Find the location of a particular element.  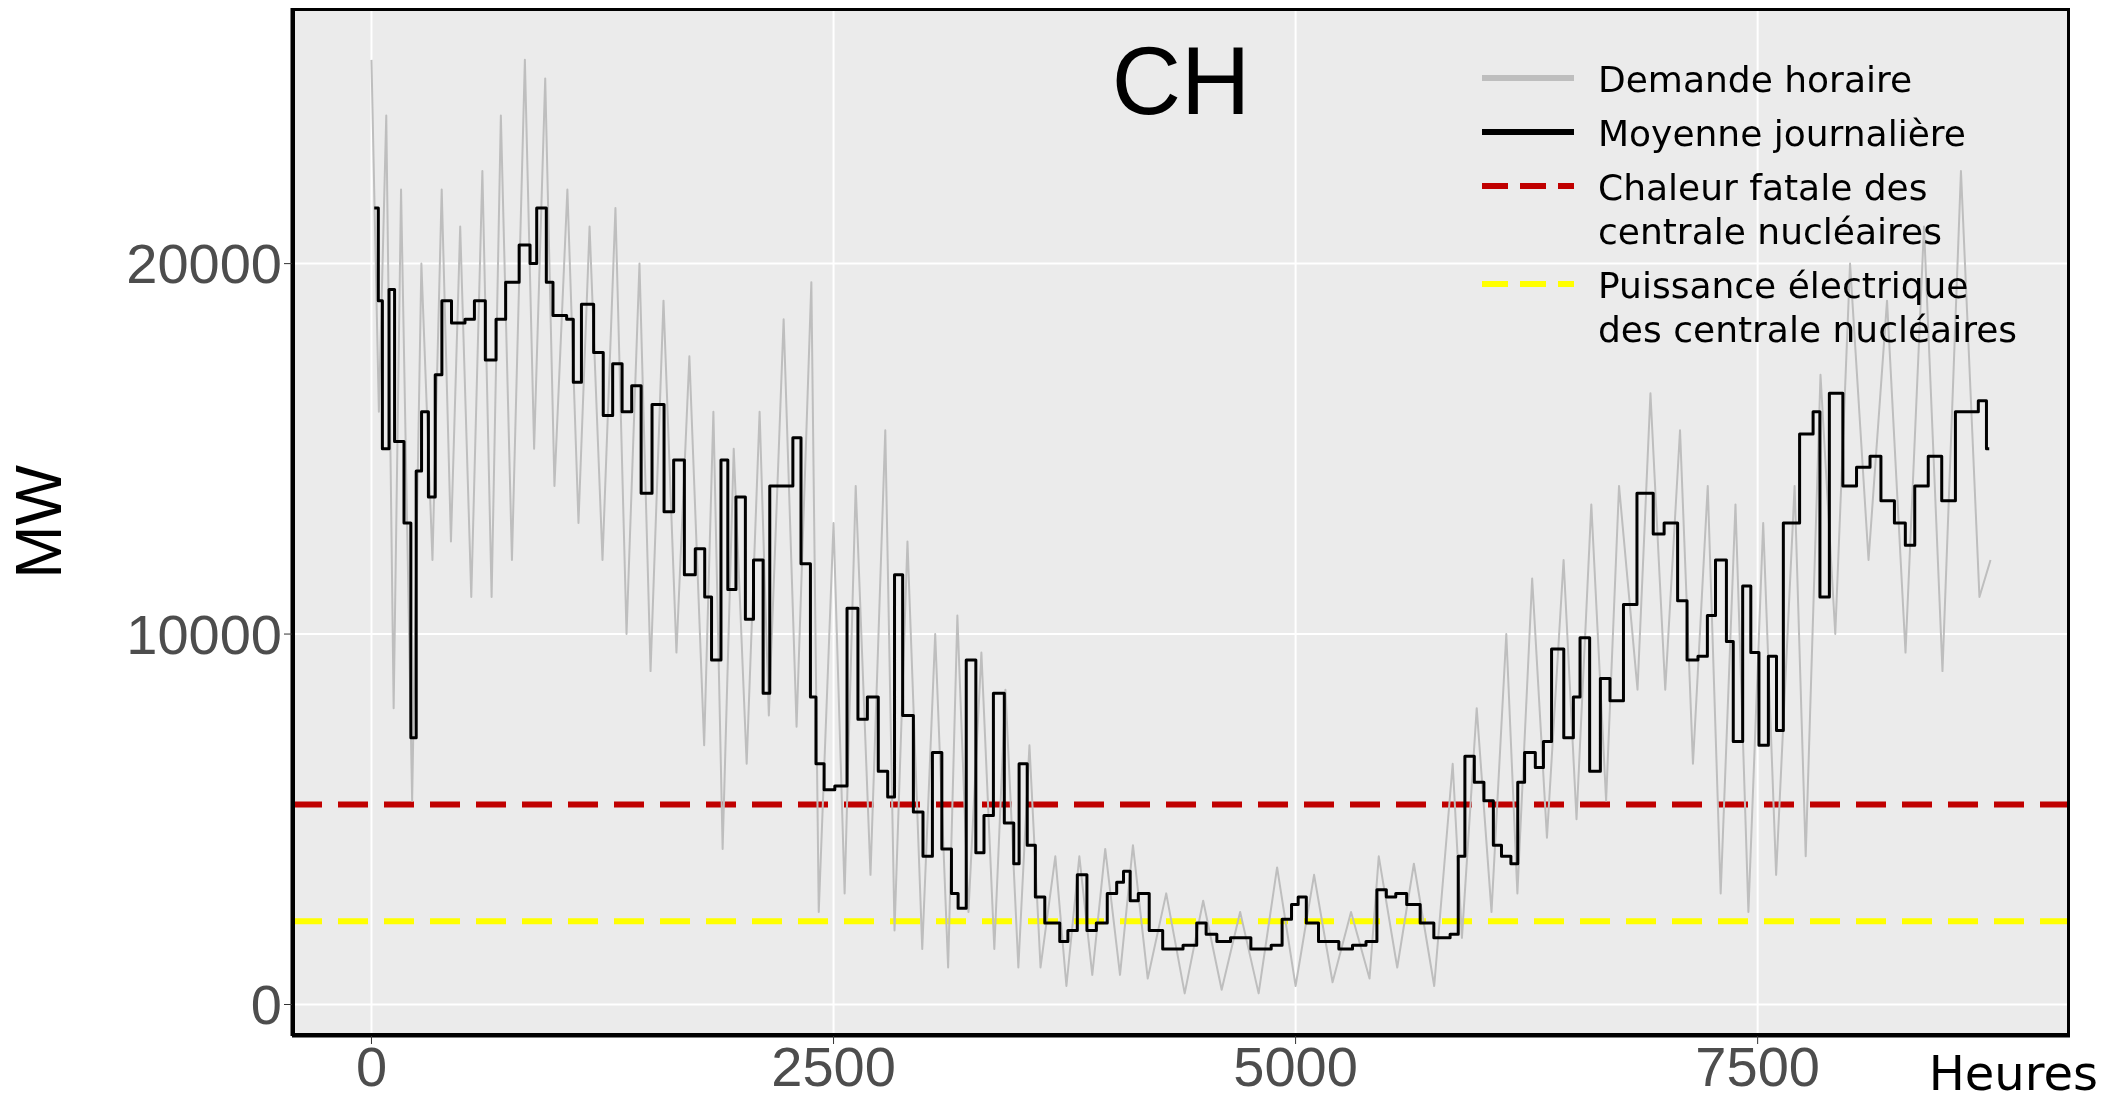

x-tick-label: 2500 is located at coordinates (833, 1066).